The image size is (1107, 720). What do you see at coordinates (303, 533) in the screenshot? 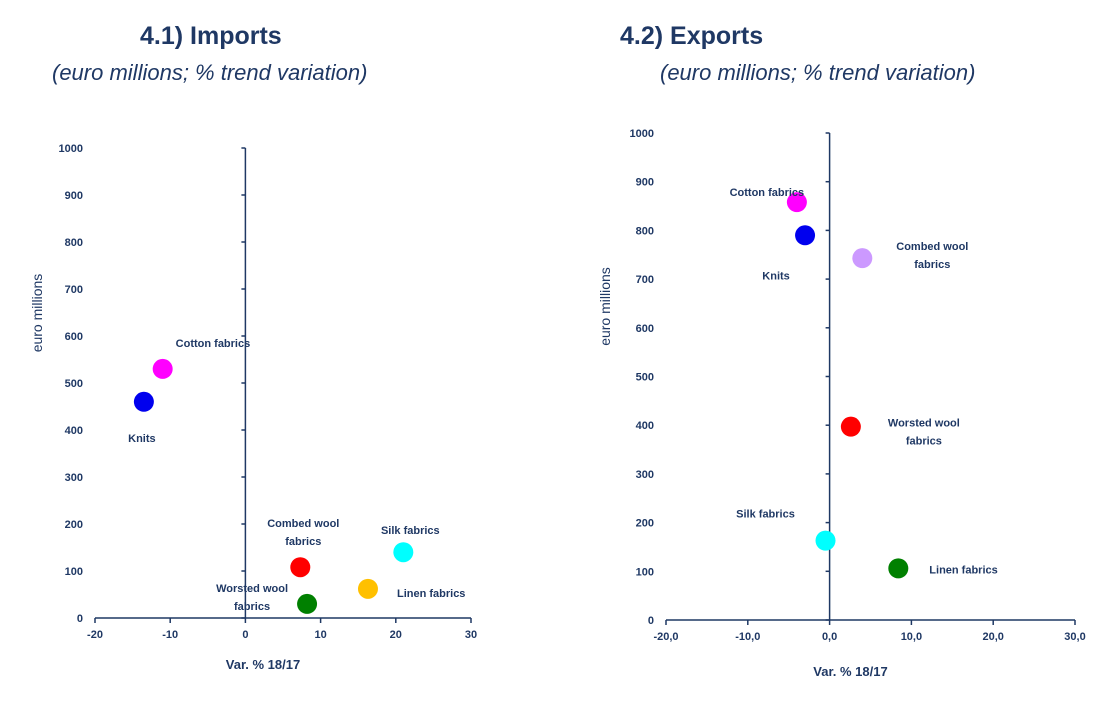
I see `chart-1-point-label: Combed wool fabrics` at bounding box center [303, 533].